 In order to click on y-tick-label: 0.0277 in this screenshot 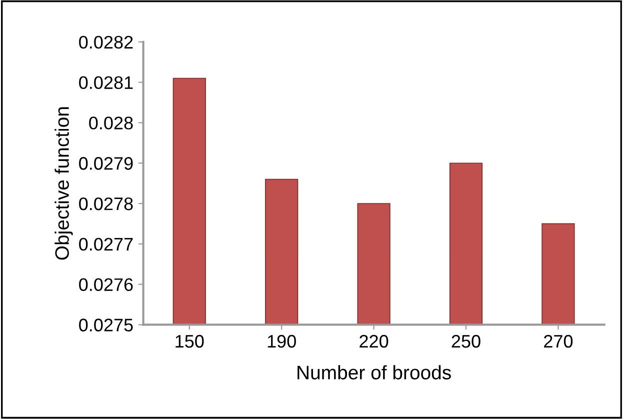, I will do `click(106, 244)`.